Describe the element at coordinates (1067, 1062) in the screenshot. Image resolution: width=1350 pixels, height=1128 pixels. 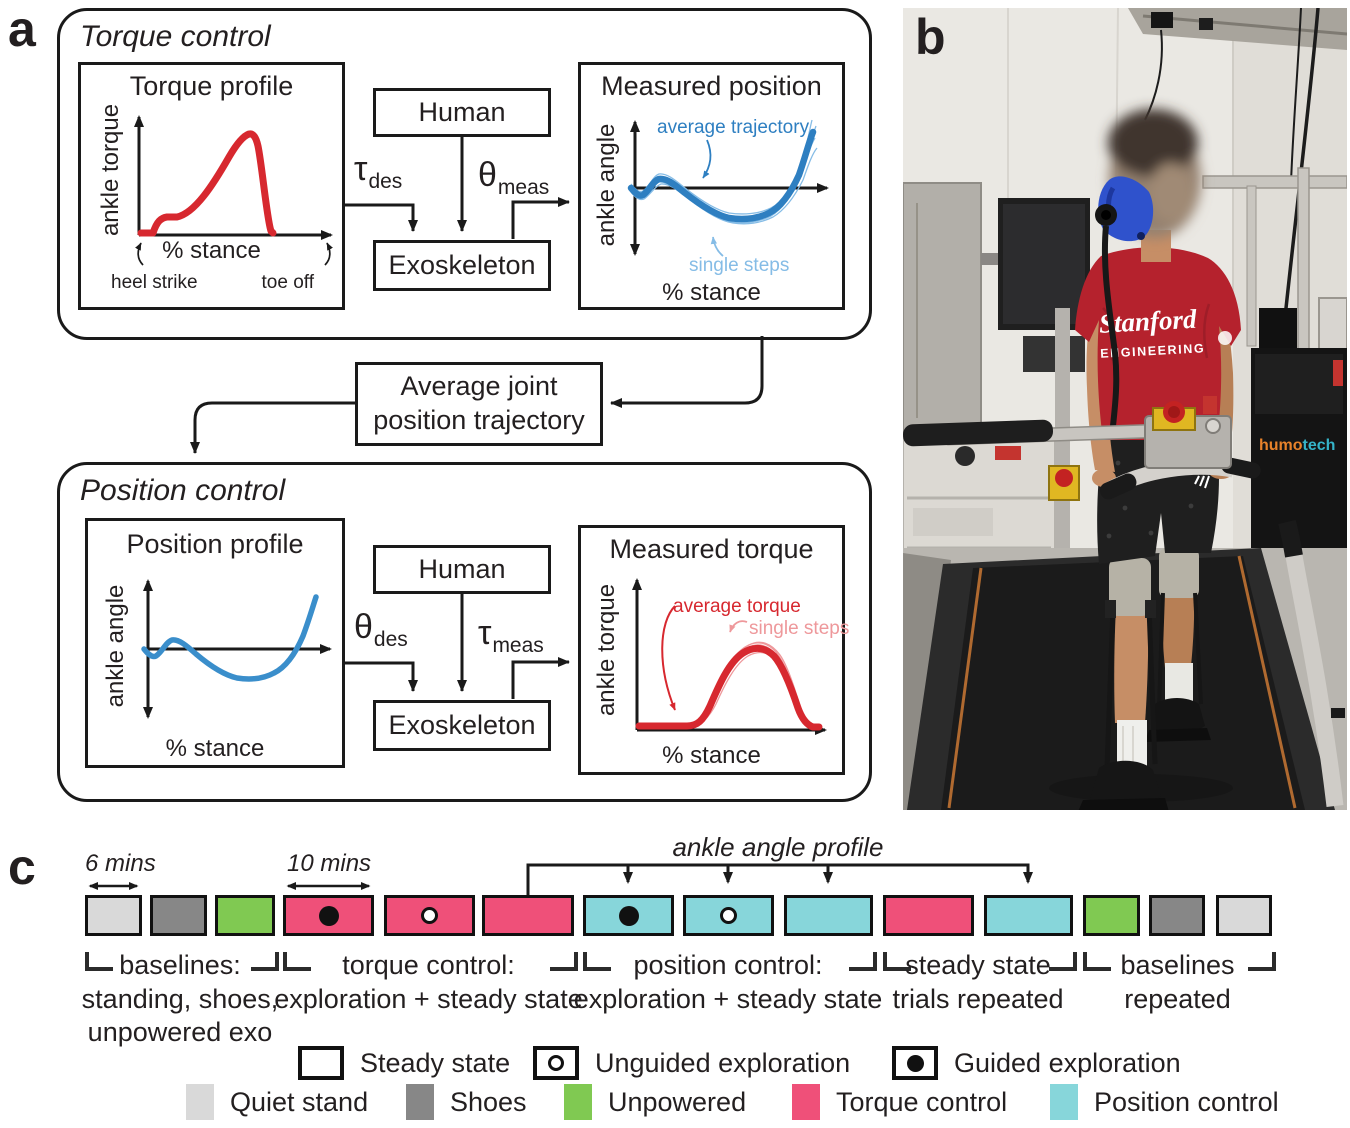
I see `legend-label: Guided exploration` at that location.